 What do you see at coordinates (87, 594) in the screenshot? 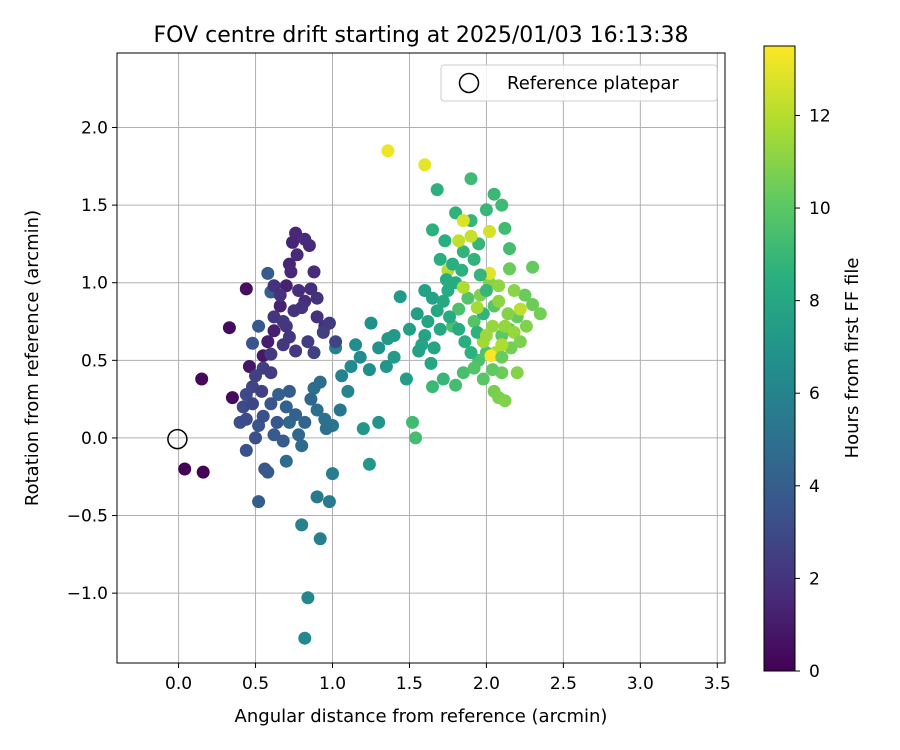
I see `y-tick-label: −1.0` at bounding box center [87, 594].